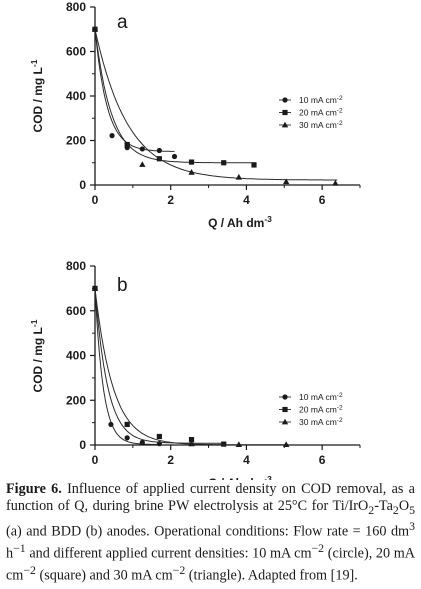 This screenshot has width=421, height=589. Describe the element at coordinates (82, 445) in the screenshot. I see `y-tick-label: 0` at that location.